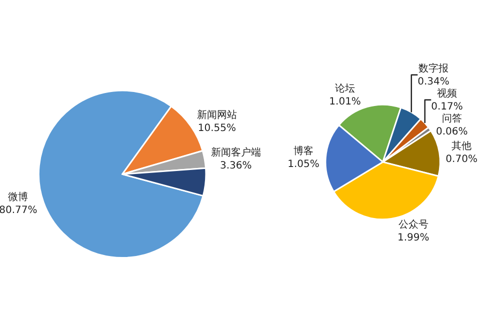 The width and height of the screenshot is (498, 324). Describe the element at coordinates (434, 82) in the screenshot. I see `data-label: 0.34%` at that location.